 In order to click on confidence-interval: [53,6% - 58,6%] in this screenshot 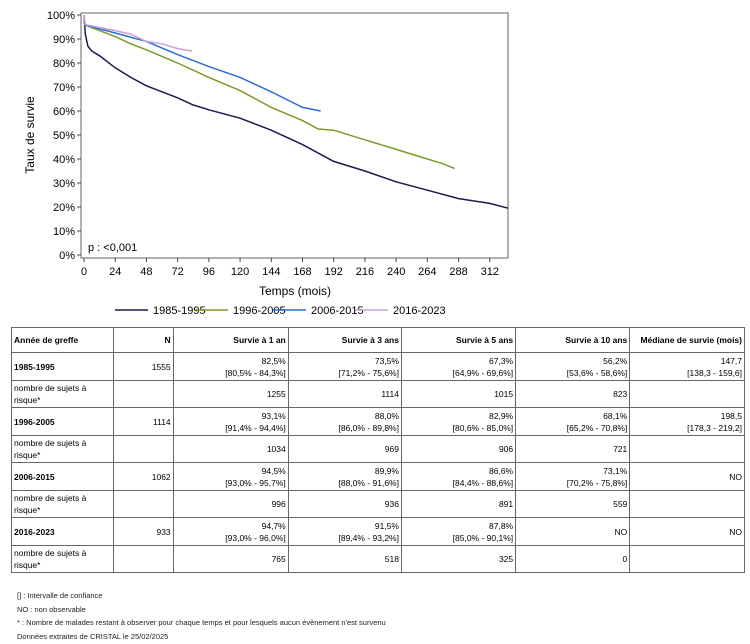, I will do `click(597, 372)`.